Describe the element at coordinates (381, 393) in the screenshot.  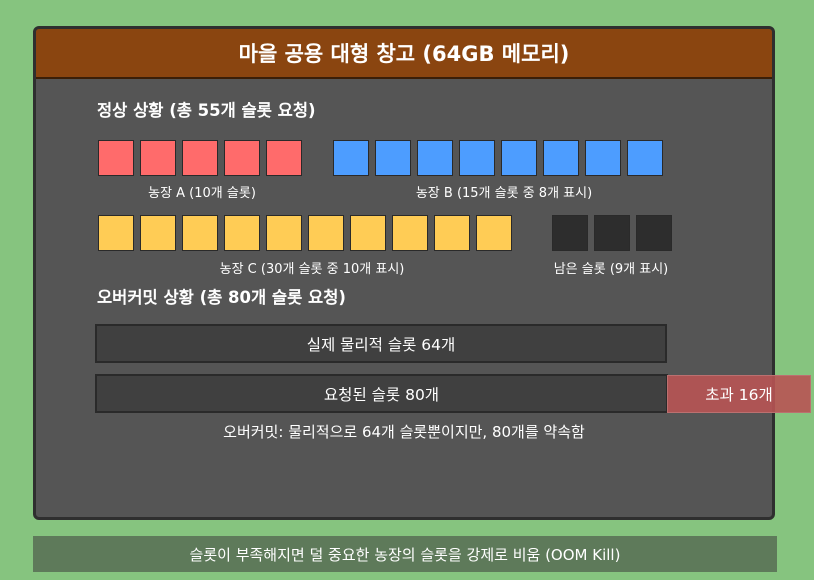
I see `requested-slots-bar: 요청된 슬롯 80개` at that location.